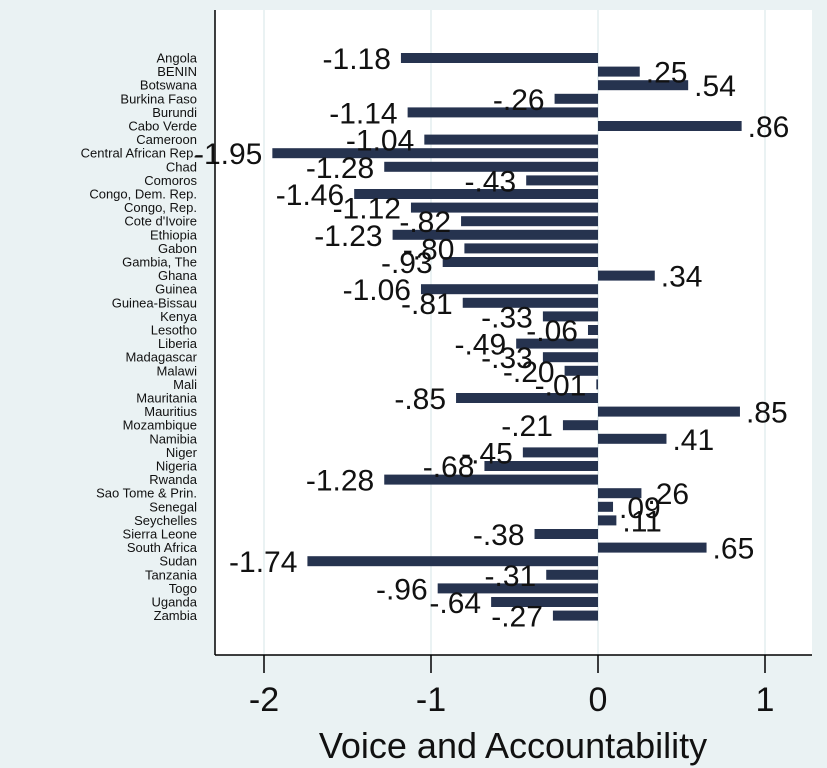 This screenshot has width=827, height=768. What do you see at coordinates (402, 589) in the screenshot?
I see `data-label: -.96` at bounding box center [402, 589].